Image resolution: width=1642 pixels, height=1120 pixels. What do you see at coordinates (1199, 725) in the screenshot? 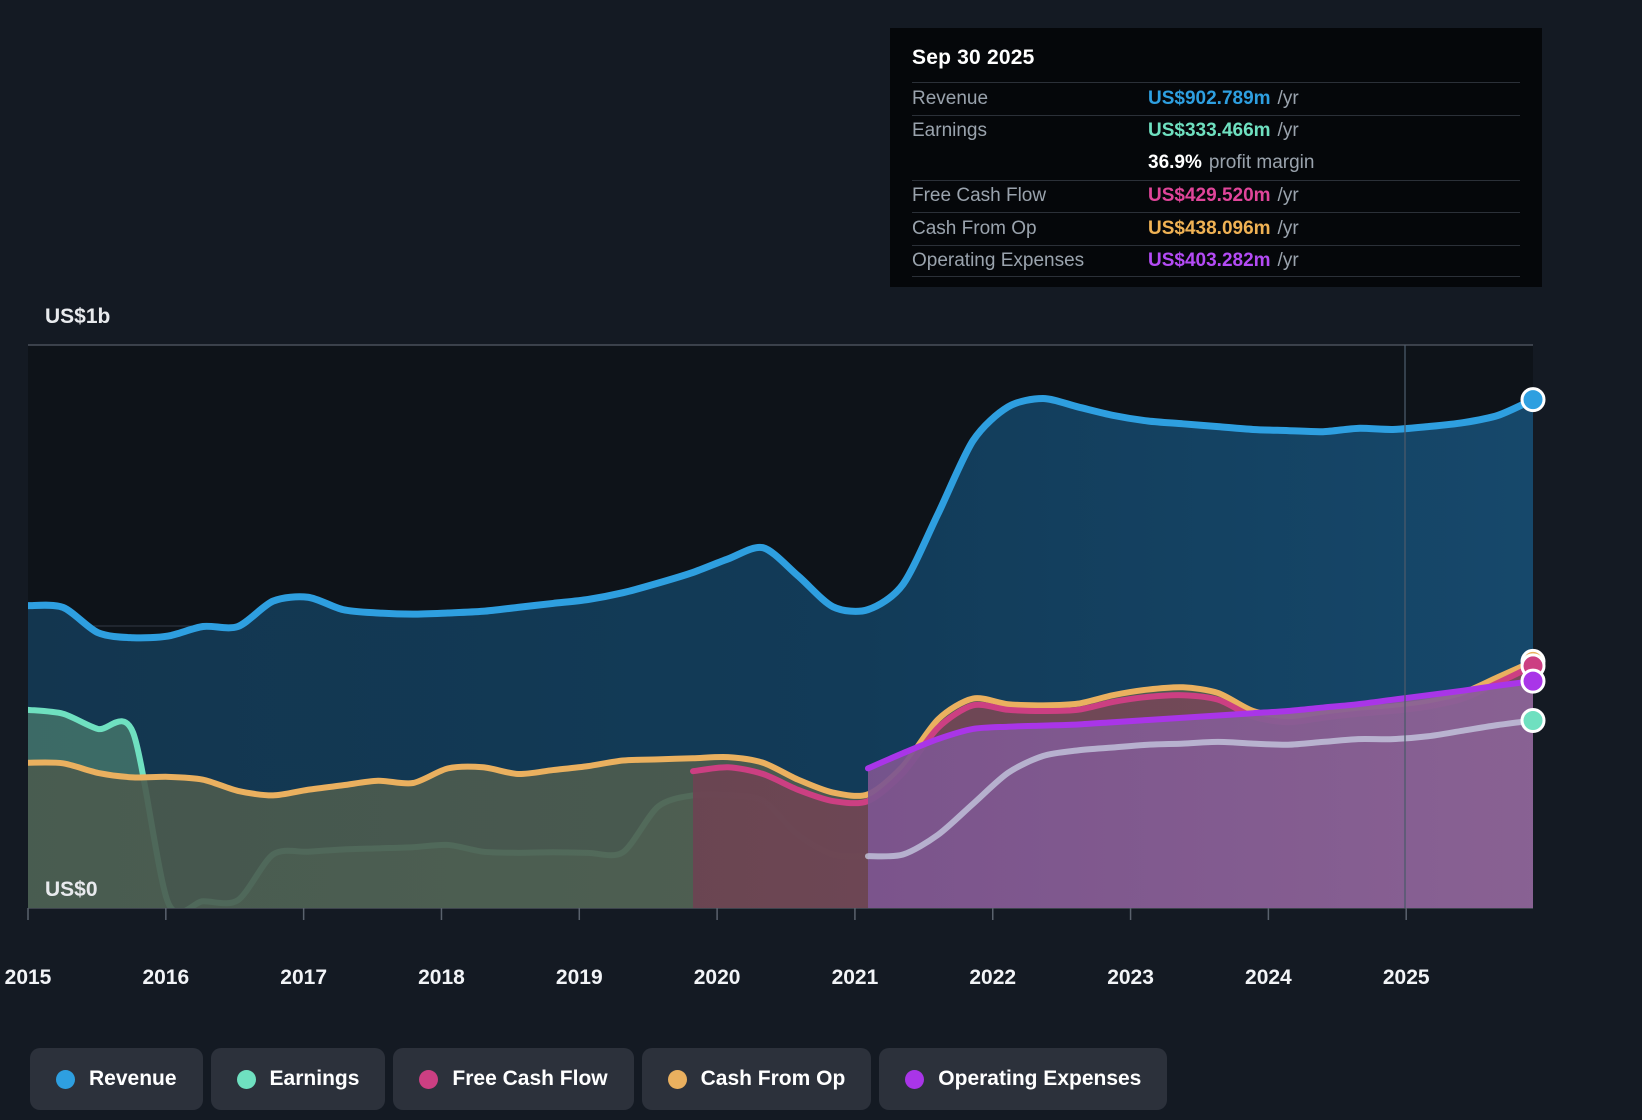
I see `line-operating-expenses` at bounding box center [1199, 725].